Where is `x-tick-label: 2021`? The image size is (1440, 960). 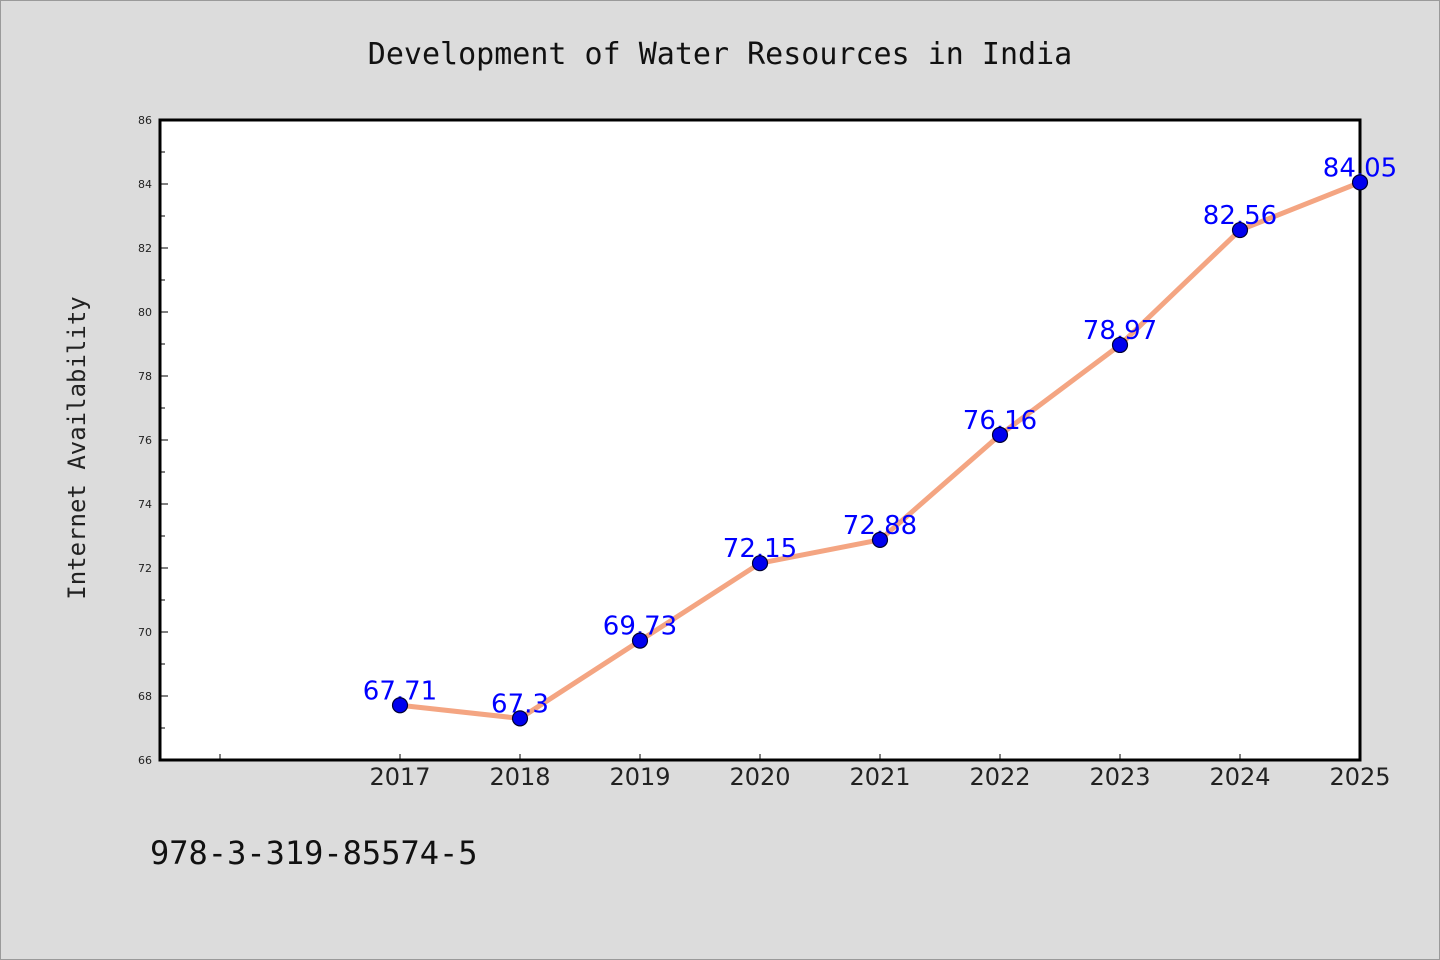 x-tick-label: 2021 is located at coordinates (879, 777).